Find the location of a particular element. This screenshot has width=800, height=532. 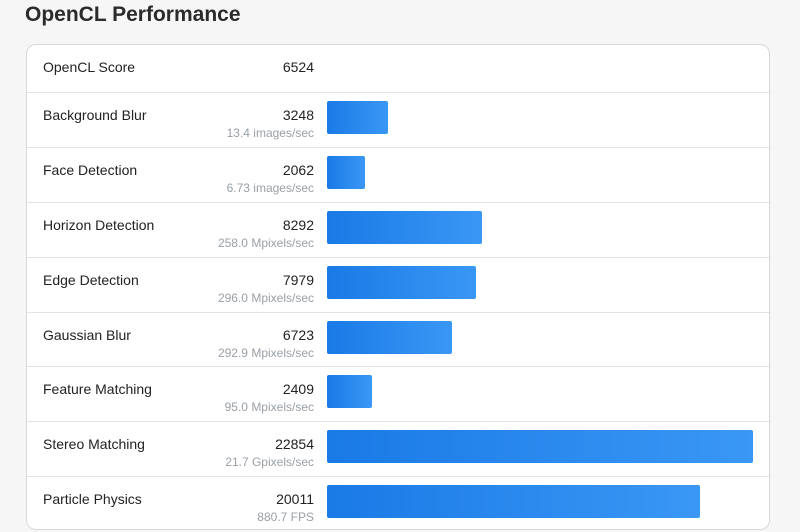

benchmark-rate: 296.0 Mpixels/sec is located at coordinates (265, 298).